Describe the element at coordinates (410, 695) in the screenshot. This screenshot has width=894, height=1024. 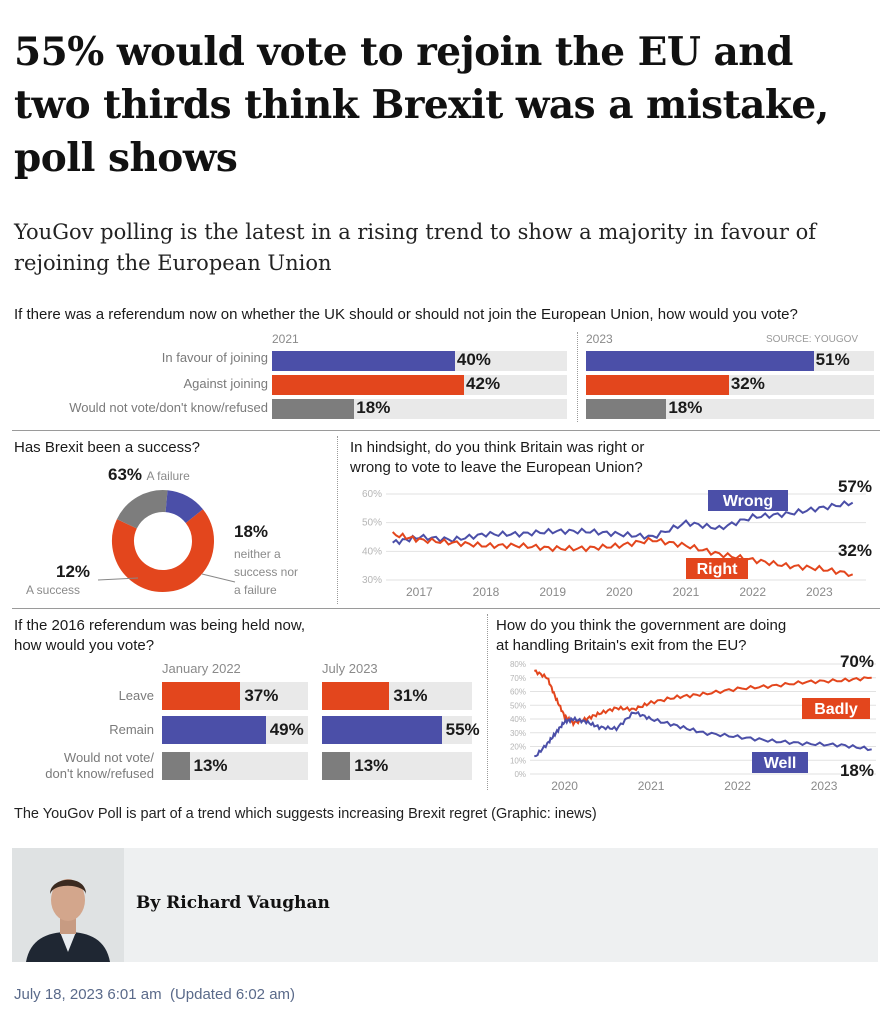
I see `ref-bar-value: 31%` at that location.